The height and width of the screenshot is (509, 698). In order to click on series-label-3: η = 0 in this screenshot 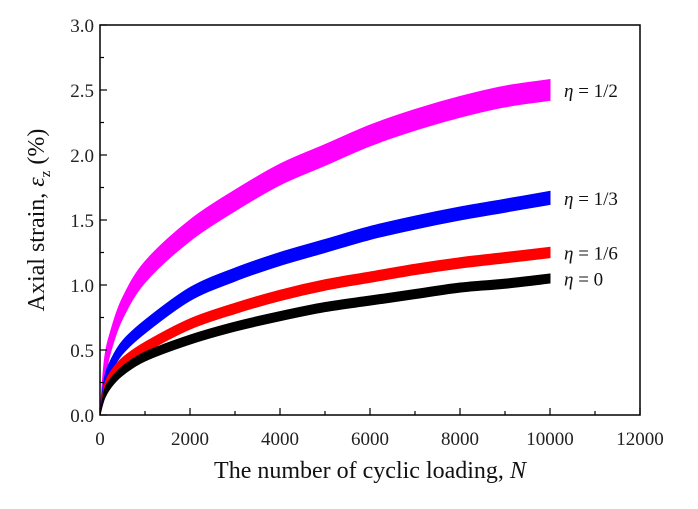, I will do `click(583, 280)`.